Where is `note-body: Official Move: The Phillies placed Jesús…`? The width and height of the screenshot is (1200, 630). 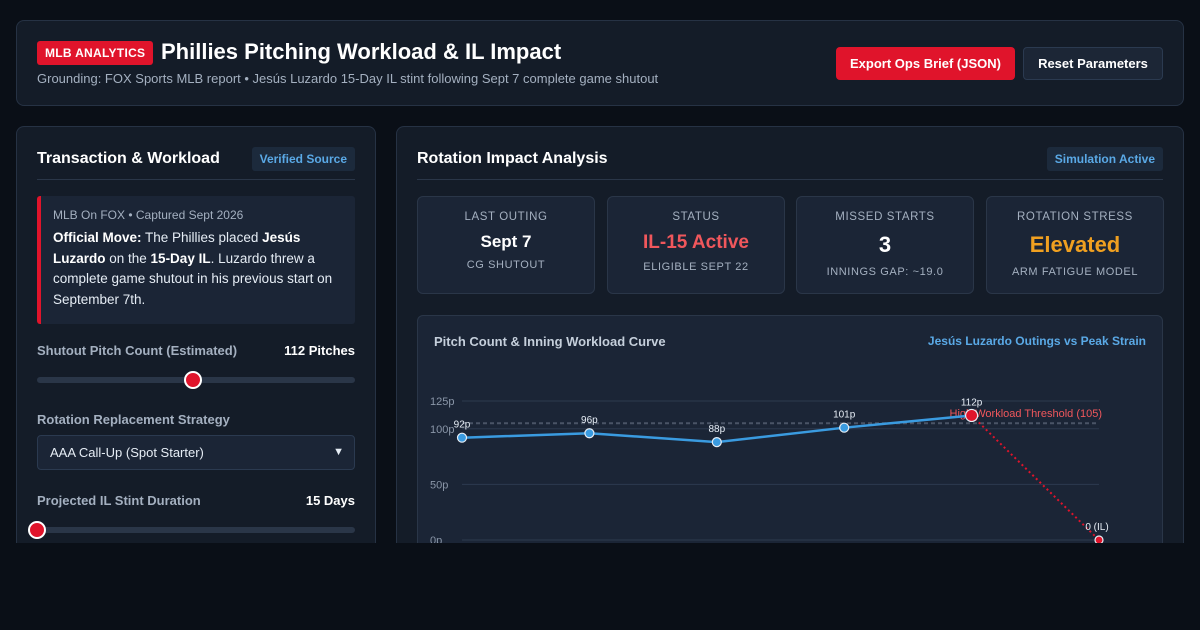 note-body: Official Move: The Phillies placed Jesús… is located at coordinates (198, 269).